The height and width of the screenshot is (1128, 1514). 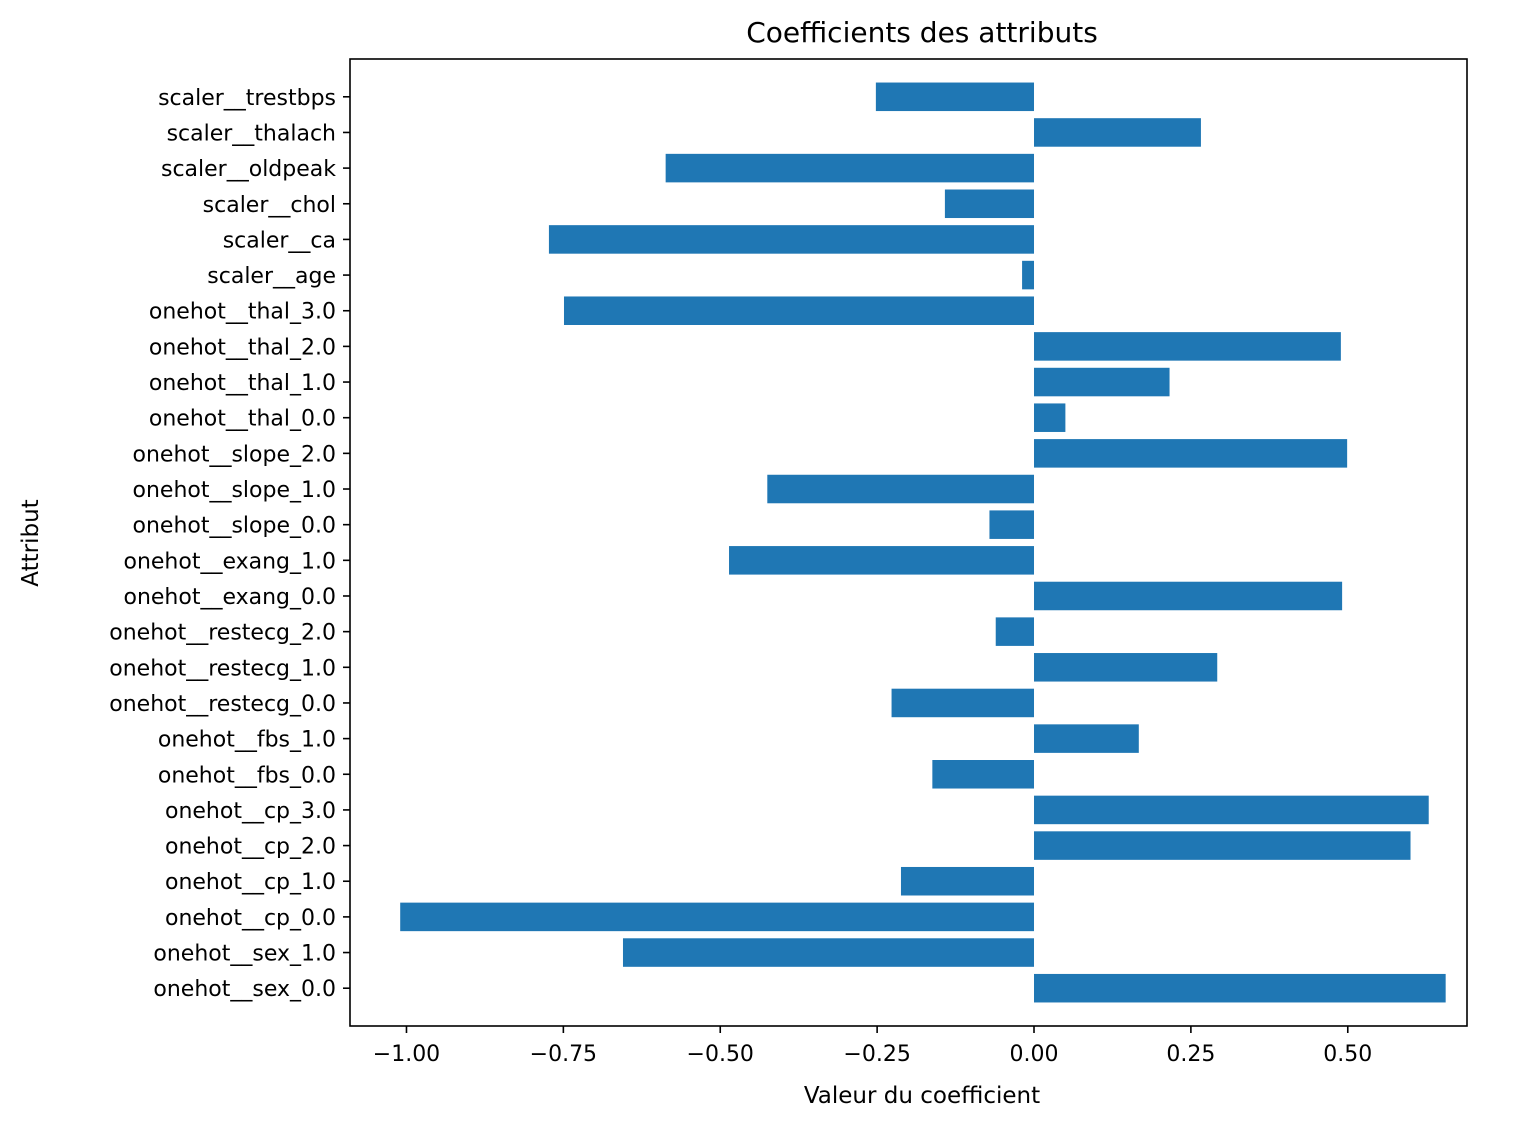 What do you see at coordinates (242, 312) in the screenshot?
I see `y-tick-label: onehot__thal_3.0` at bounding box center [242, 312].